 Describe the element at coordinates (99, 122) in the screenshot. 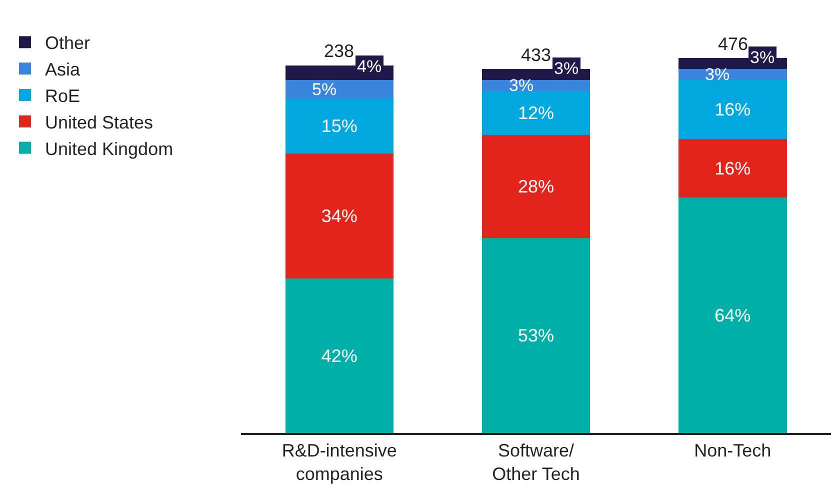

I see `legend-label: United States` at that location.